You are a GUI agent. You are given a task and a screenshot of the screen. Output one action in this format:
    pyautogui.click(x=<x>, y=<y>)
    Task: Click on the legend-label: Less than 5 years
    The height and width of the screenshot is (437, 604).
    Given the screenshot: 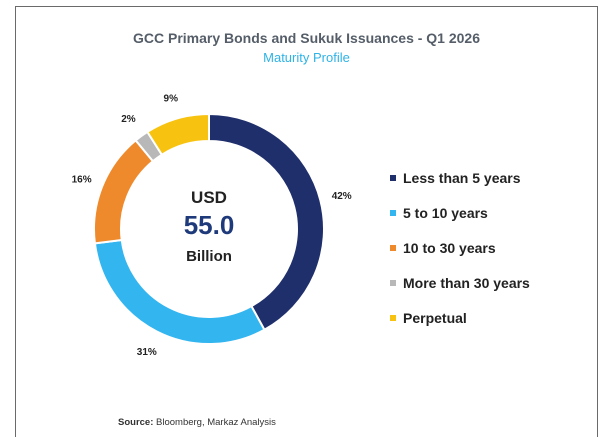 What is the action you would take?
    pyautogui.click(x=462, y=177)
    